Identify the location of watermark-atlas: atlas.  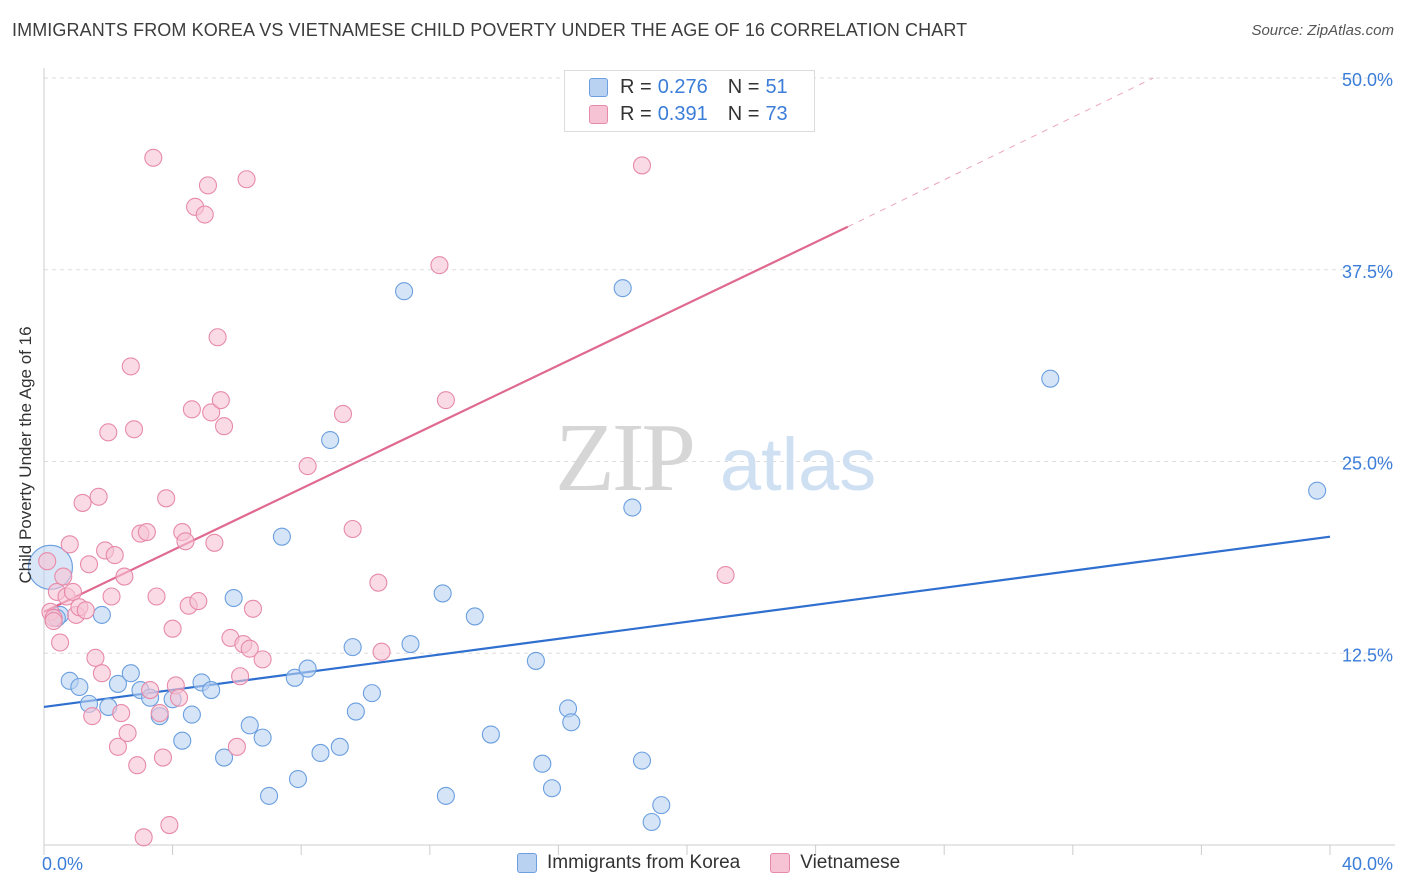
(798, 464).